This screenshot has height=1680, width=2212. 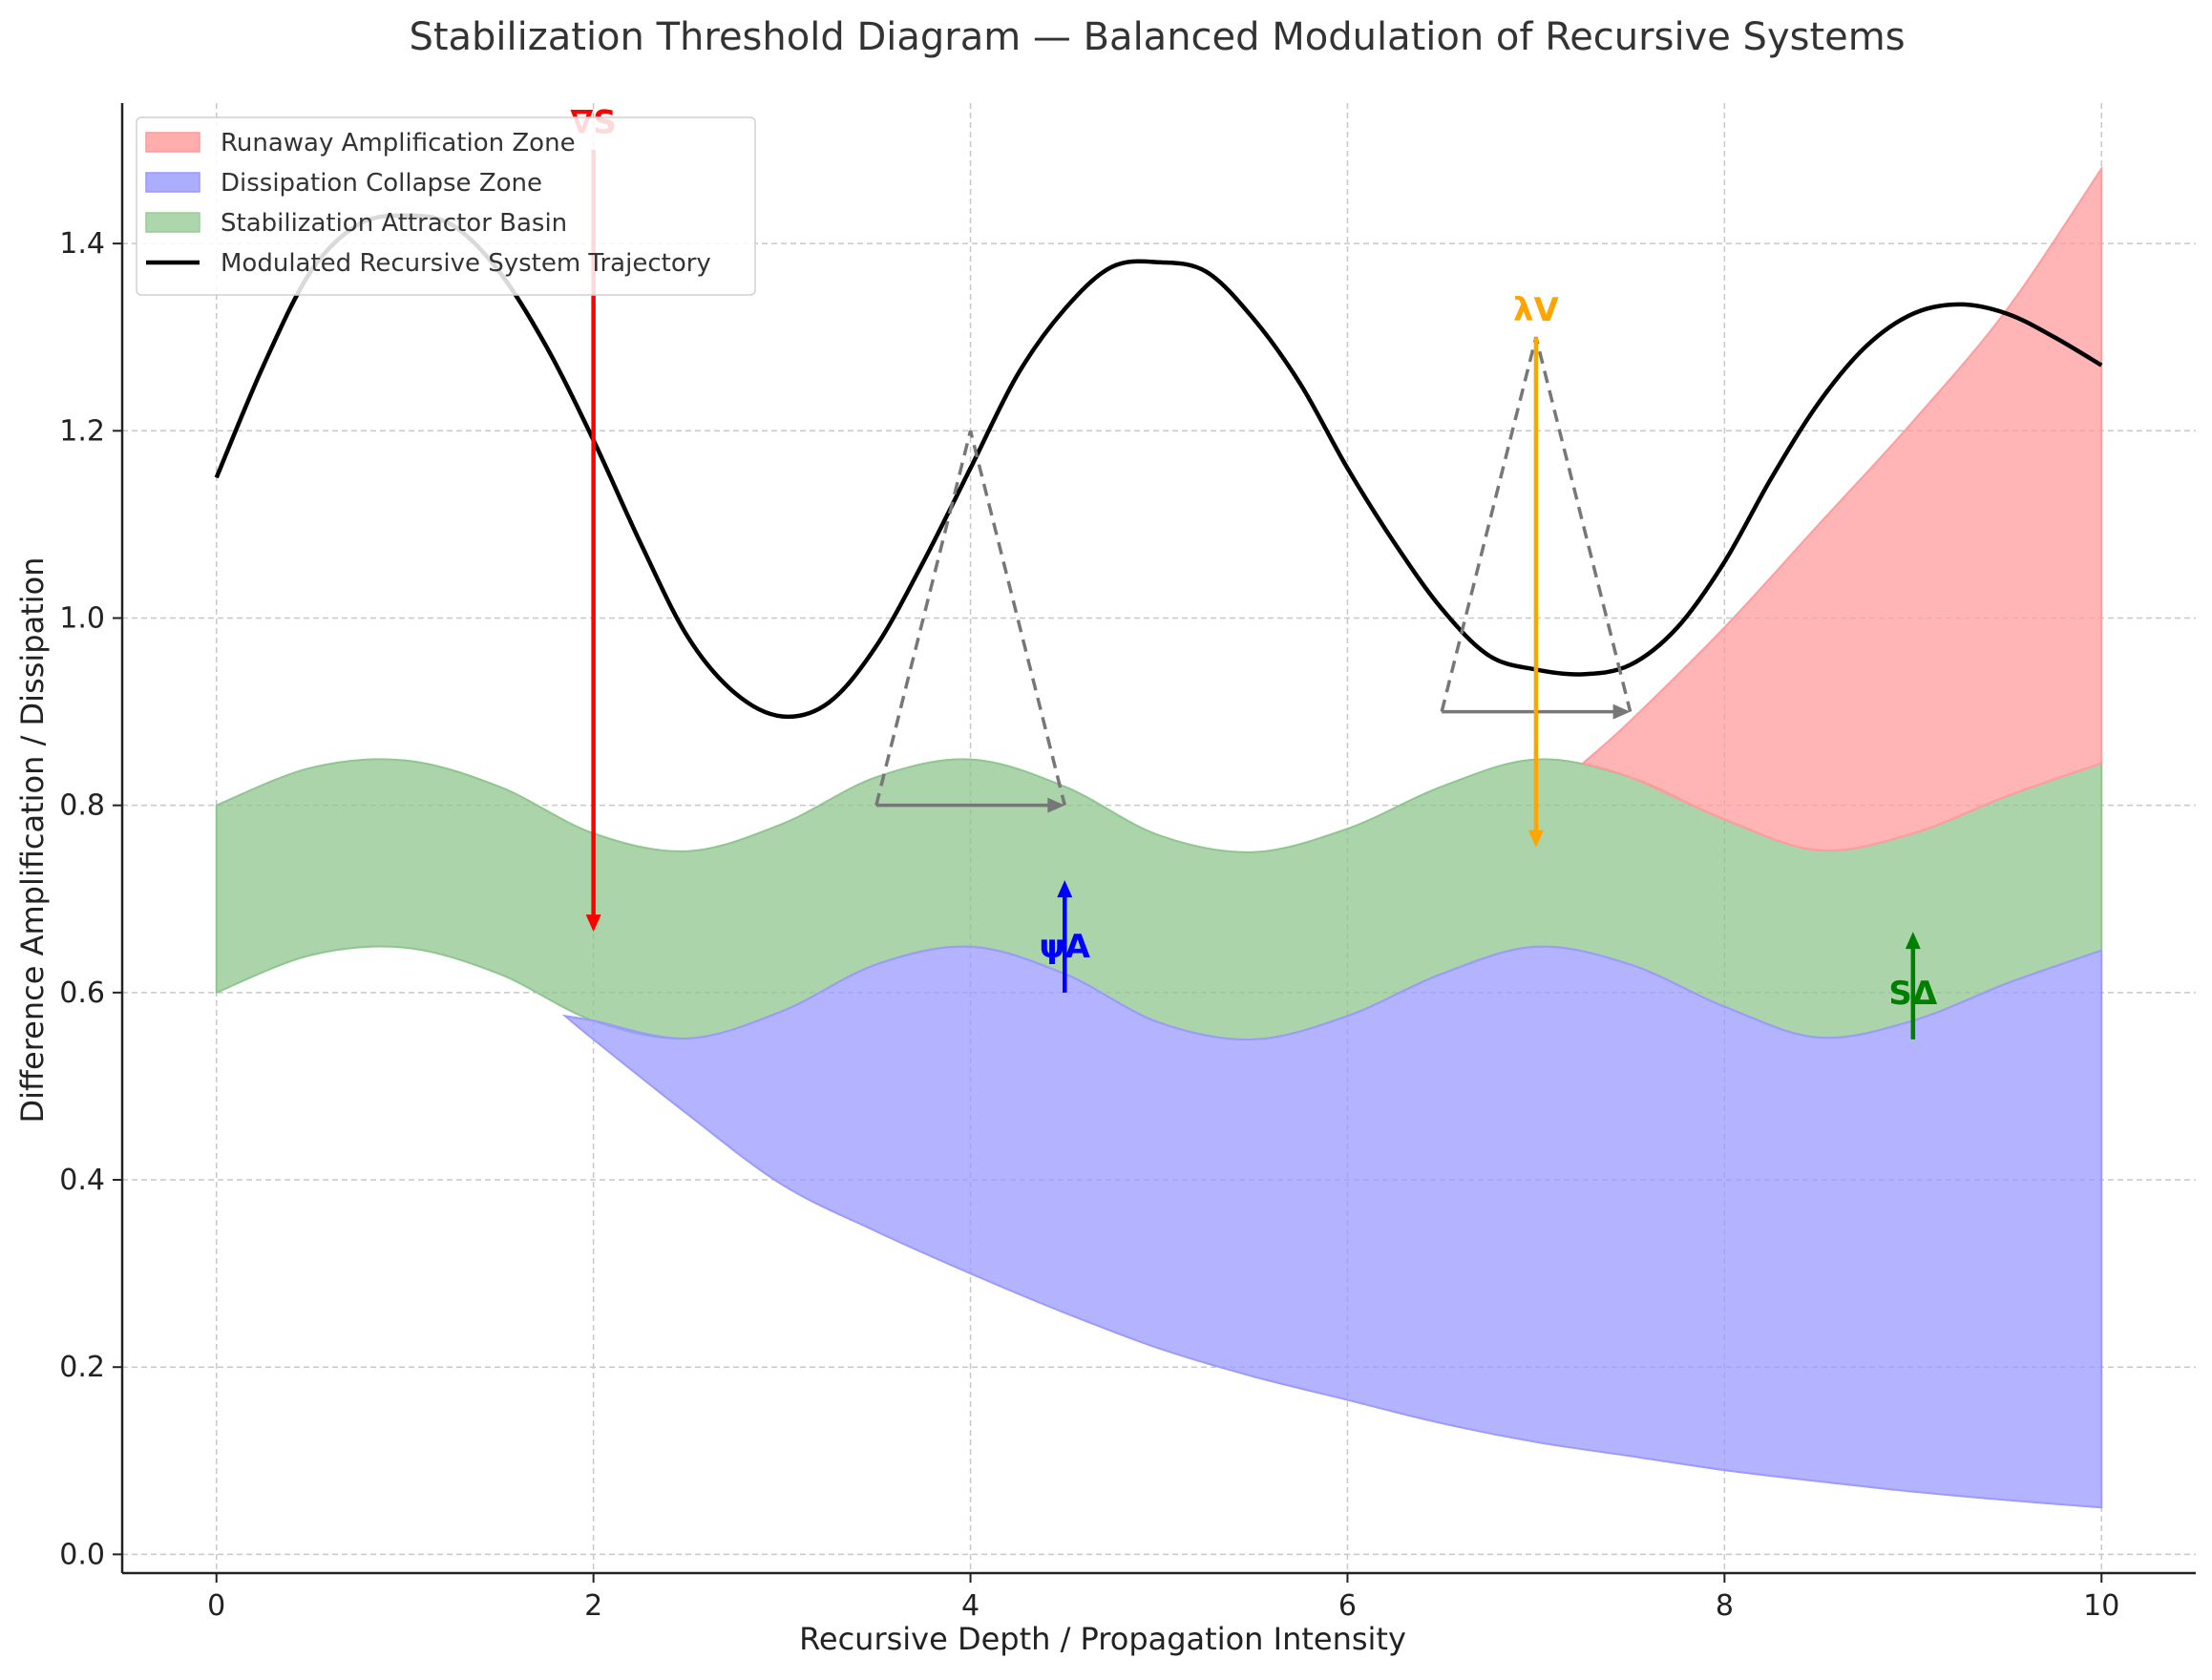 What do you see at coordinates (593, 1606) in the screenshot?
I see `x-tick-label: 2` at bounding box center [593, 1606].